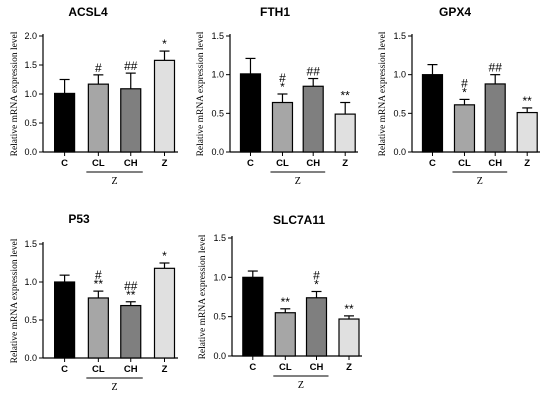  What do you see at coordinates (88, 12) in the screenshot?
I see `chart-title: ACSL4` at bounding box center [88, 12].